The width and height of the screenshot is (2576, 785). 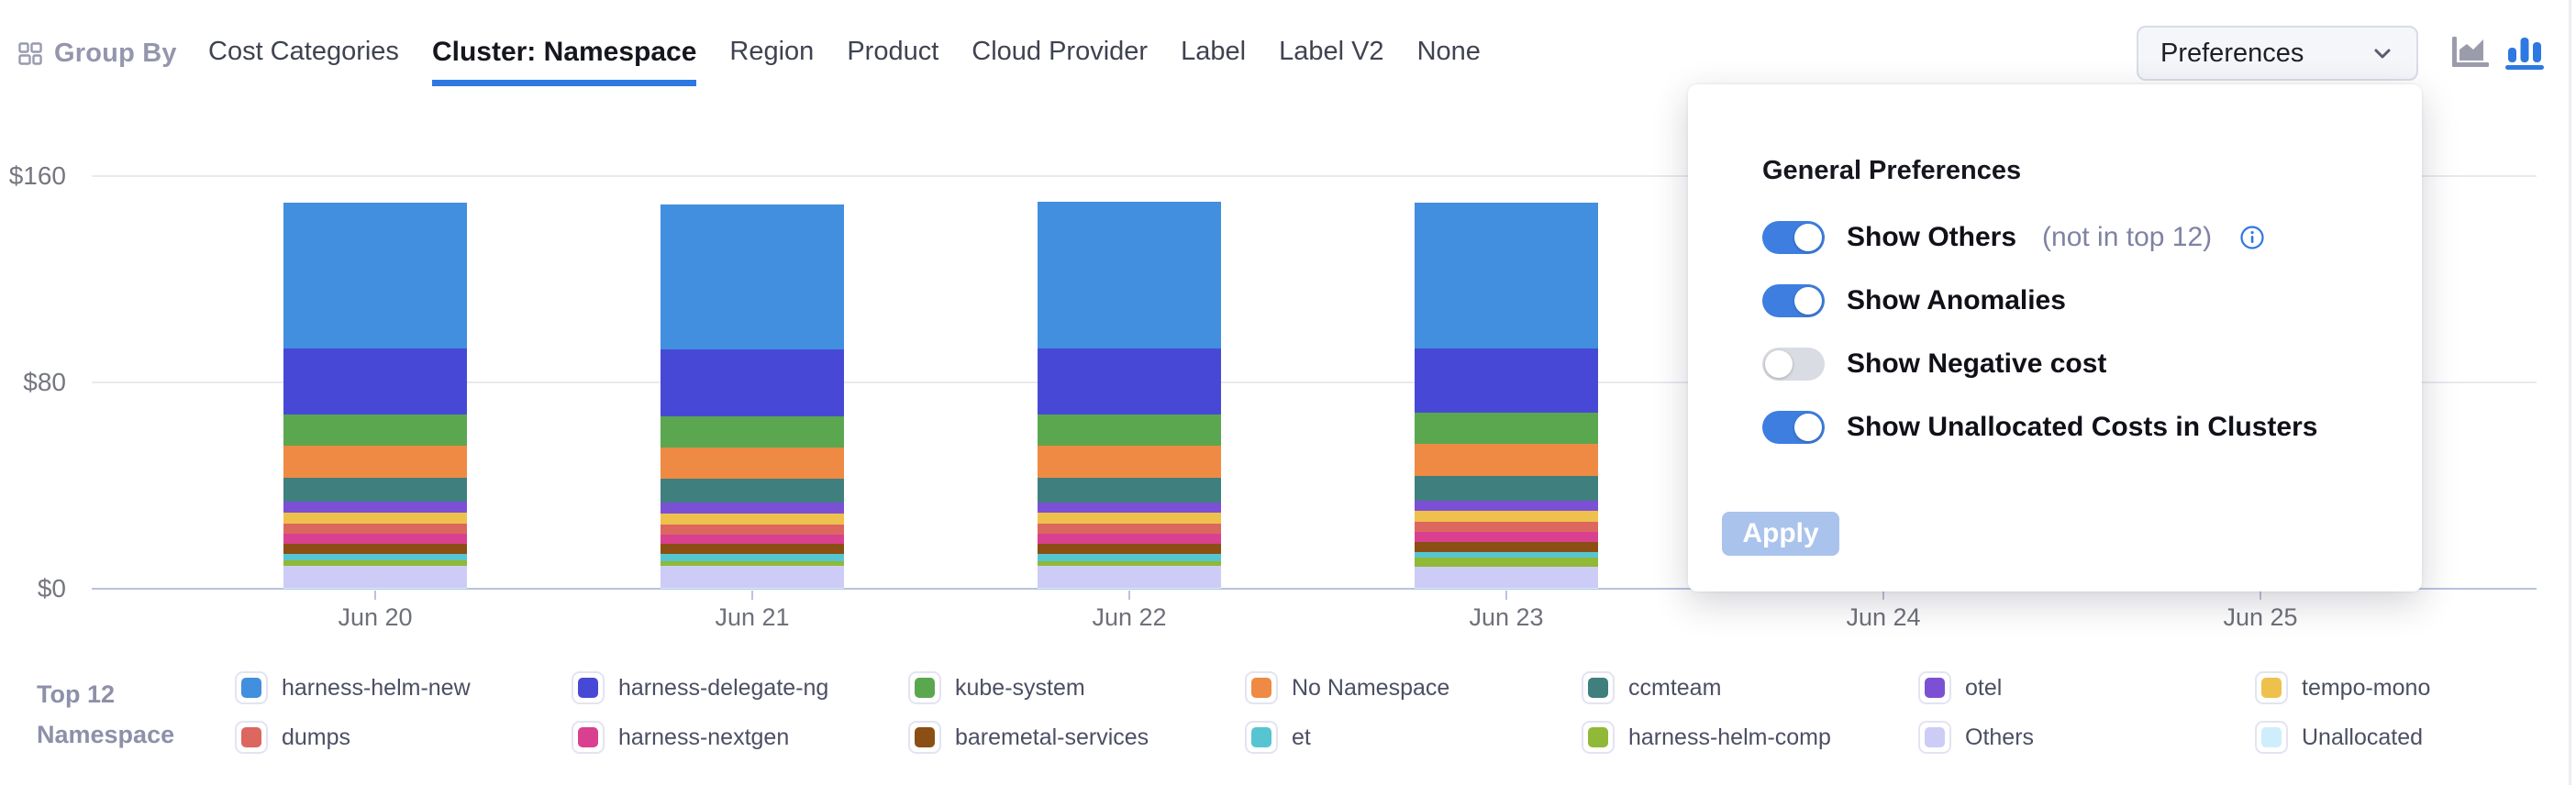 I want to click on tab-cluster-namespace: Cluster: Namespace, so click(x=564, y=61).